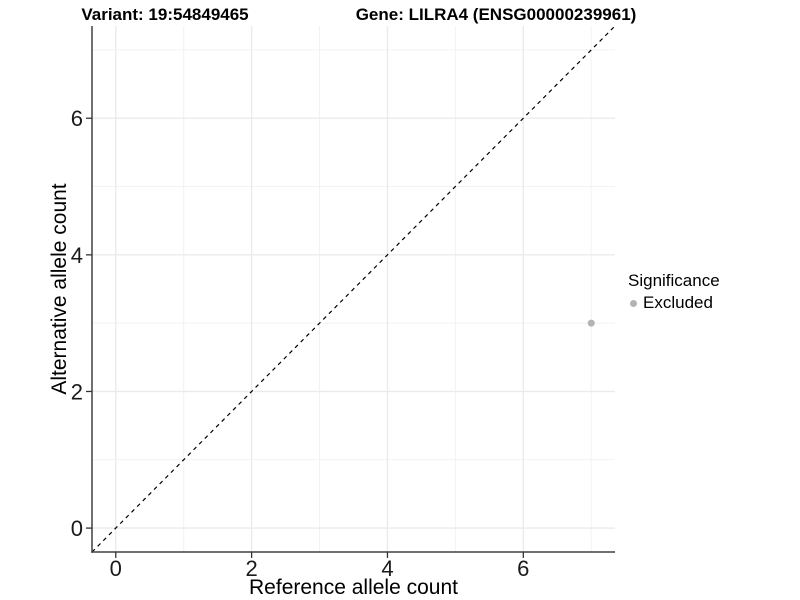 The image size is (800, 600). I want to click on y-tick-label: 6, so click(77, 118).